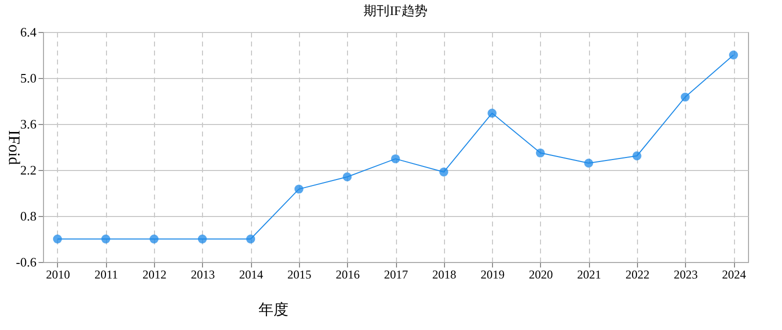 The height and width of the screenshot is (330, 782). I want to click on x-tick-label: 2023, so click(686, 275).